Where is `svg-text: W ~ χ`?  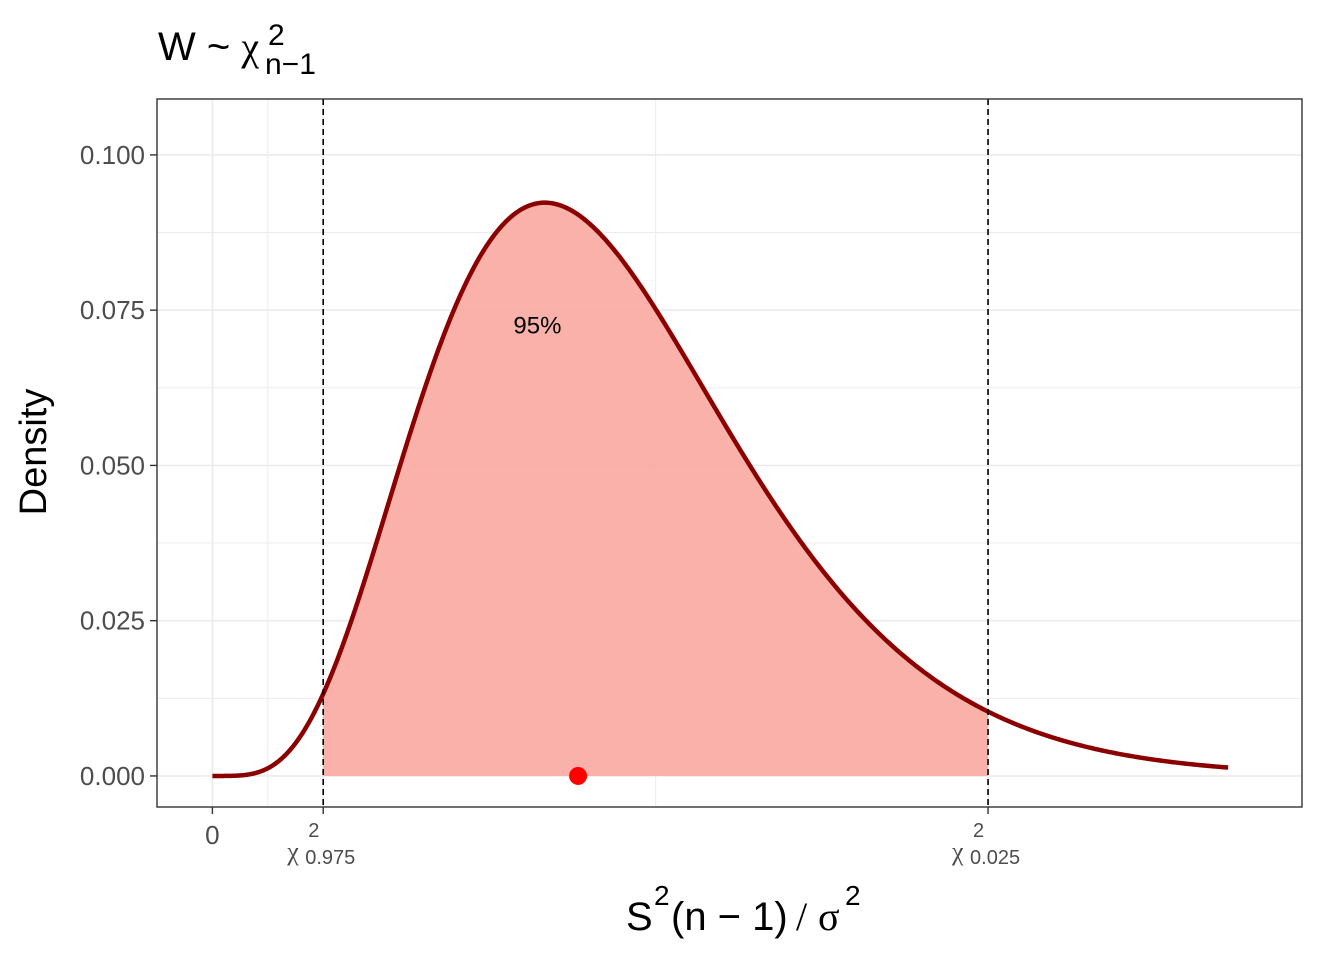
svg-text: W ~ χ is located at coordinates (208, 46).